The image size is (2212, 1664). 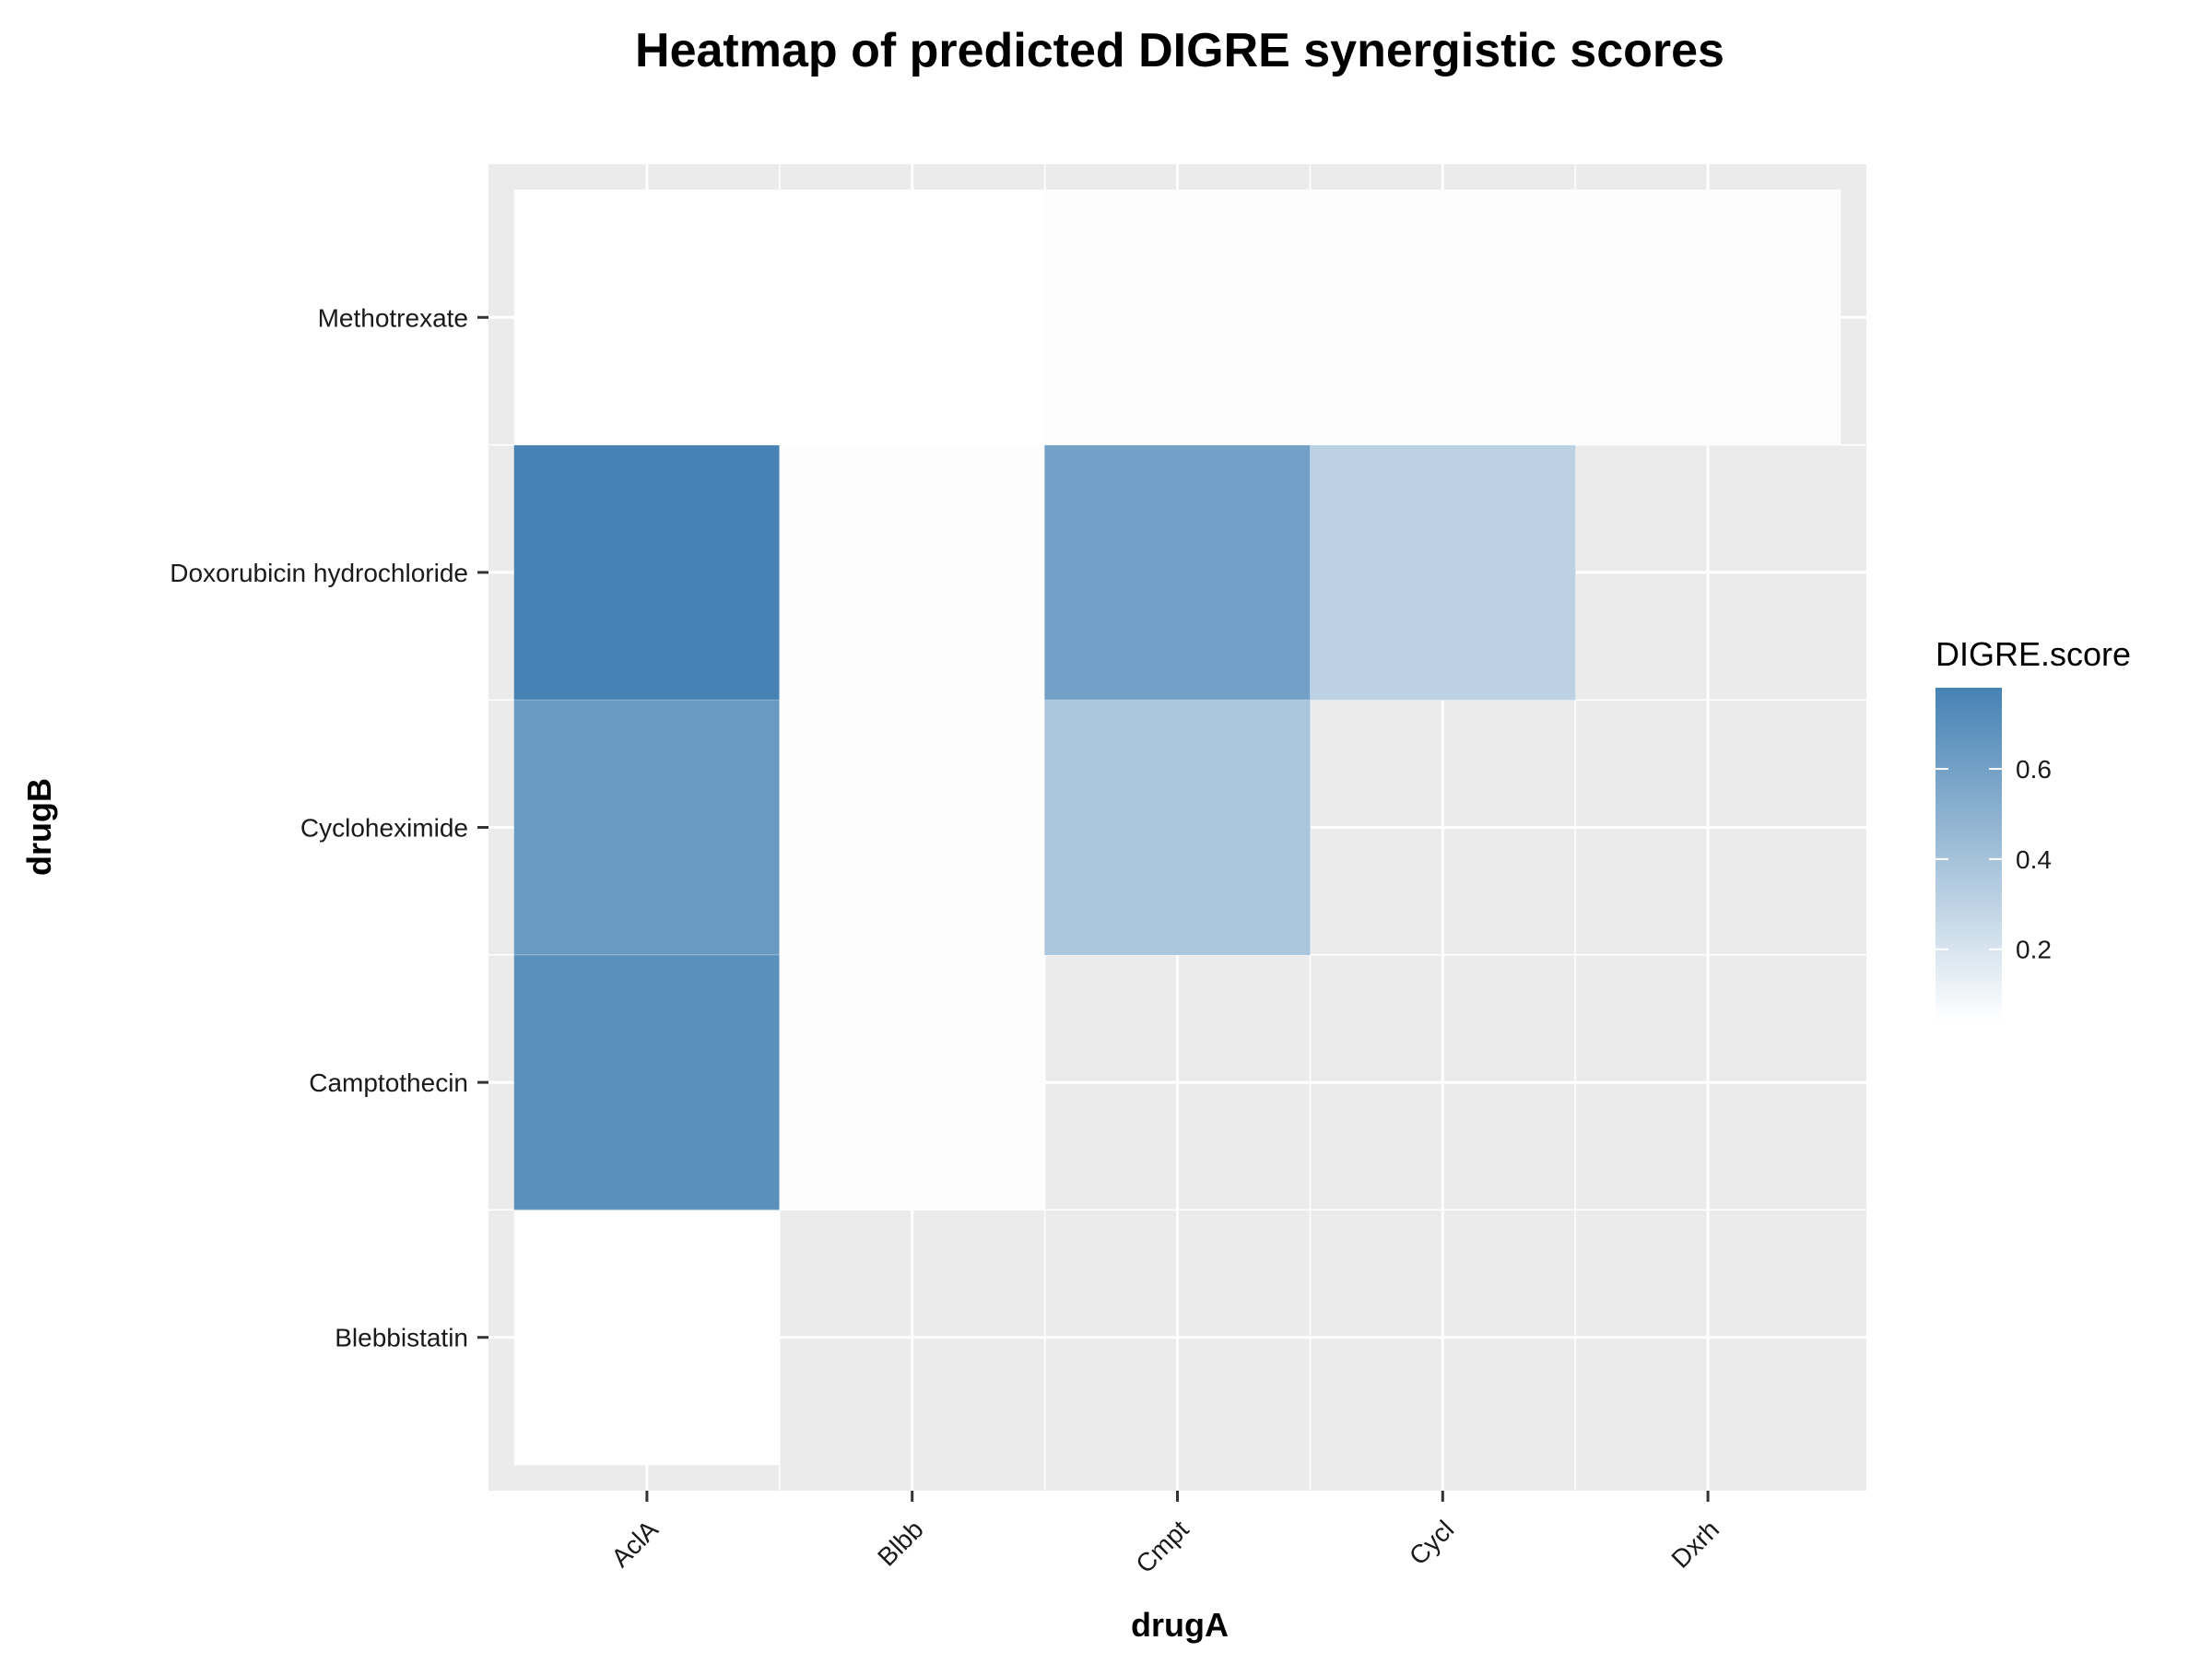 I want to click on x-axis: AclA Blbb Cmpt Cycl Dxrh, so click(x=1165, y=1534).